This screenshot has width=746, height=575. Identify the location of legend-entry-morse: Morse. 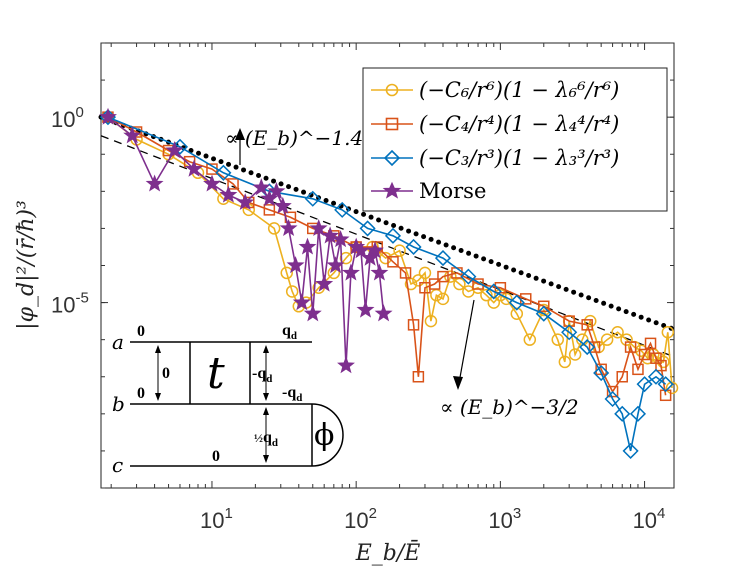
(428, 191).